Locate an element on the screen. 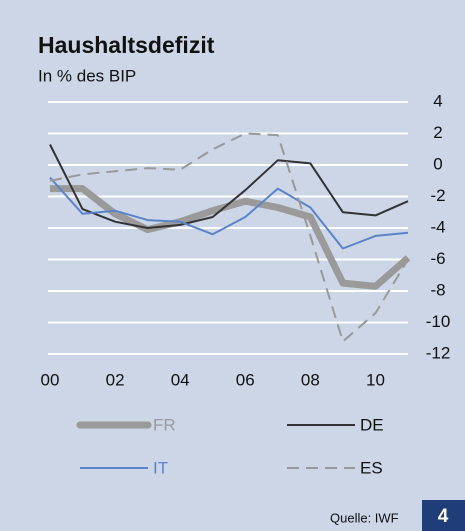 This screenshot has width=465, height=531. y-tick-label: -8 is located at coordinates (437, 289).